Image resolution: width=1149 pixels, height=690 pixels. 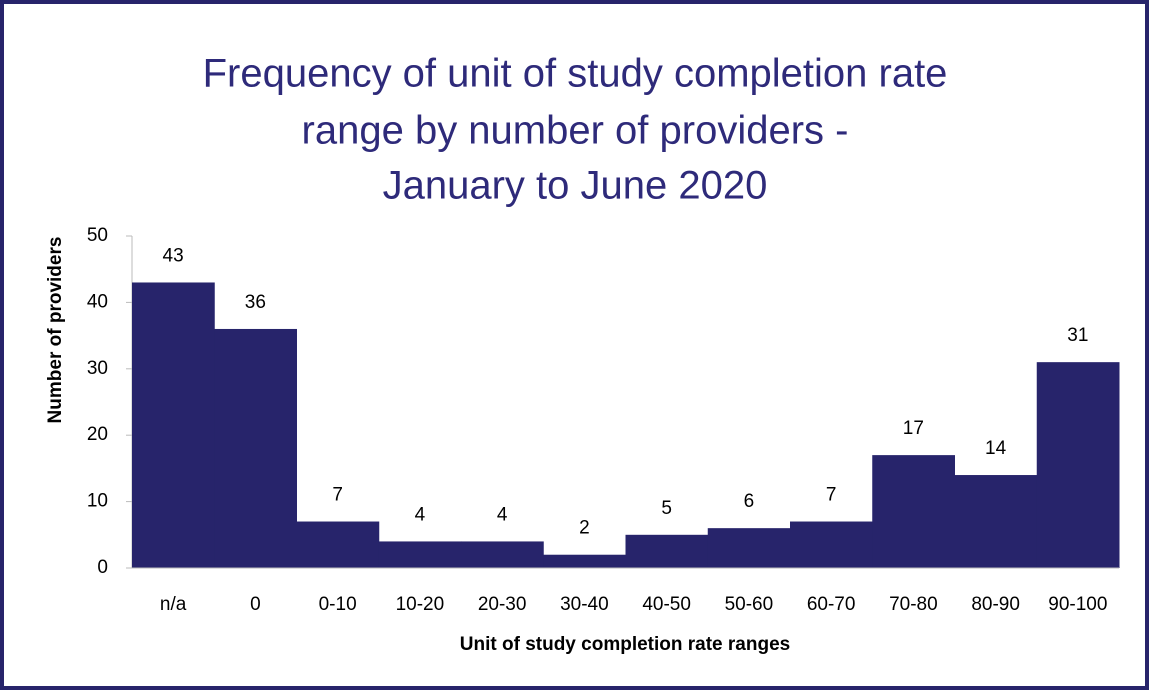 What do you see at coordinates (97, 368) in the screenshot?
I see `y-tick-label: 30` at bounding box center [97, 368].